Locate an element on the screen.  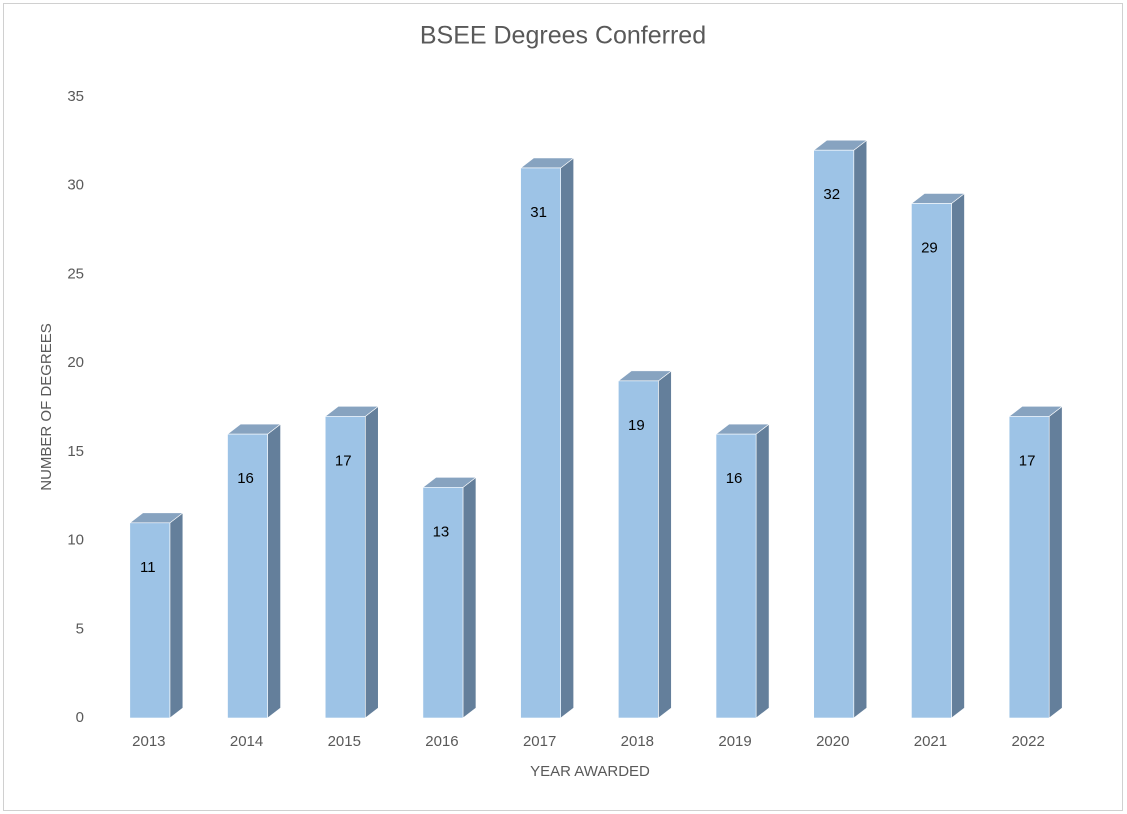
x-tick-label: 2015 is located at coordinates (344, 741).